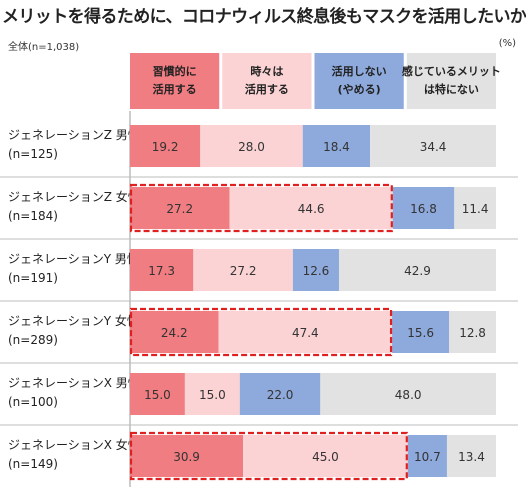 Image resolution: width=526 pixels, height=500 pixels. I want to click on category-label: ジェネレーションX 男性, so click(74, 383).